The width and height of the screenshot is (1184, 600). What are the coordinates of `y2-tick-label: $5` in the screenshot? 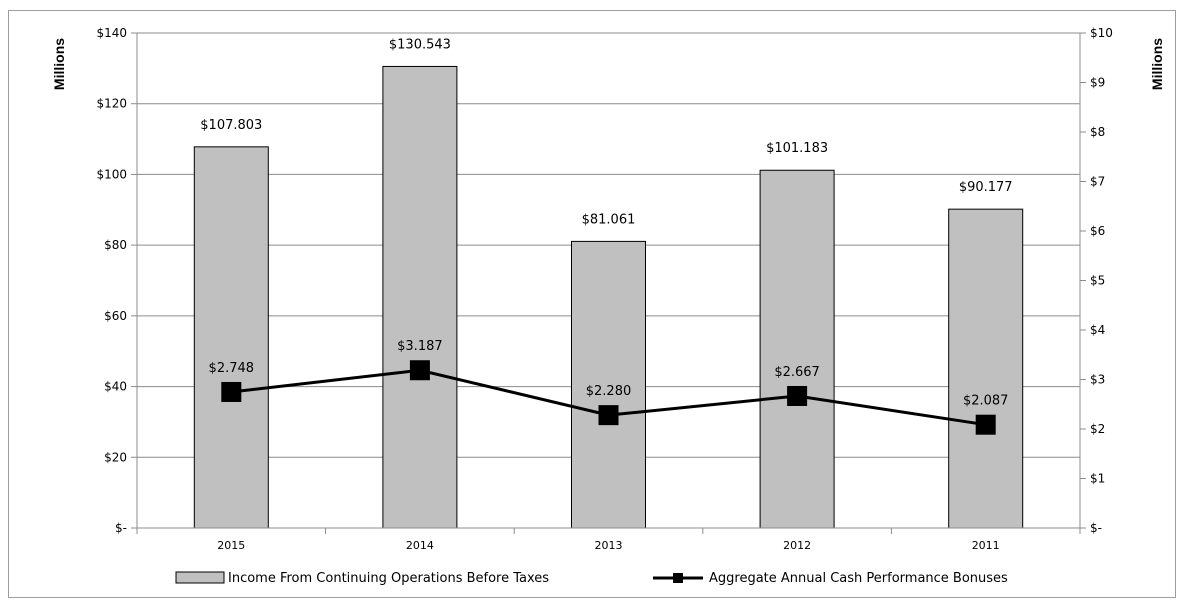 It's located at (1097, 281).